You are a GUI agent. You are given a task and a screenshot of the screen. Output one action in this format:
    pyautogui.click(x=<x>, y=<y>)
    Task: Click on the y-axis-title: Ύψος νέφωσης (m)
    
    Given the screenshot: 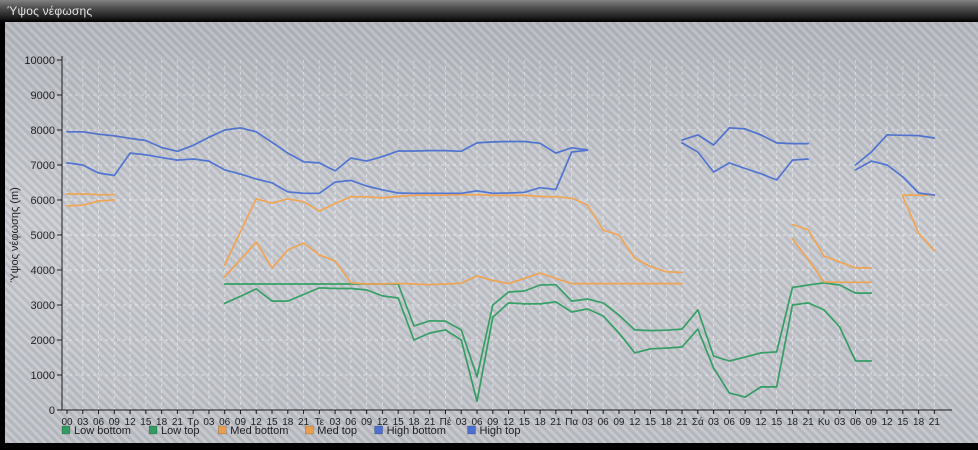 What is the action you would take?
    pyautogui.click(x=15, y=235)
    